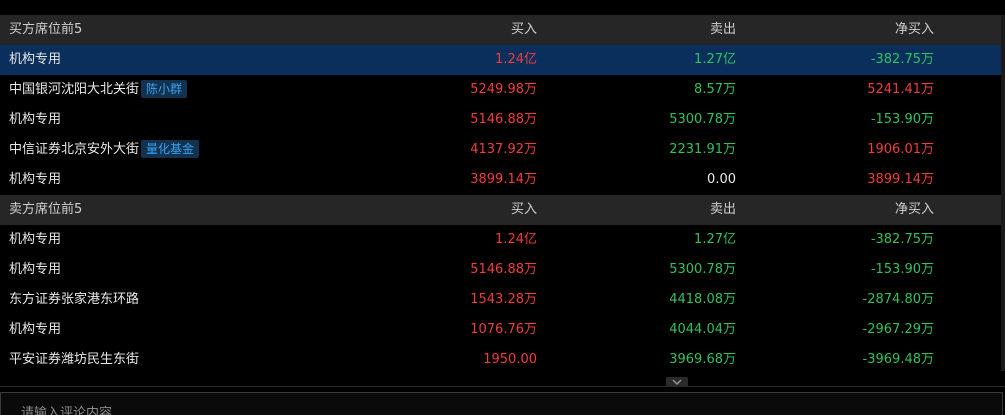  I want to click on sell-amount: 2231.91万, so click(702, 149).